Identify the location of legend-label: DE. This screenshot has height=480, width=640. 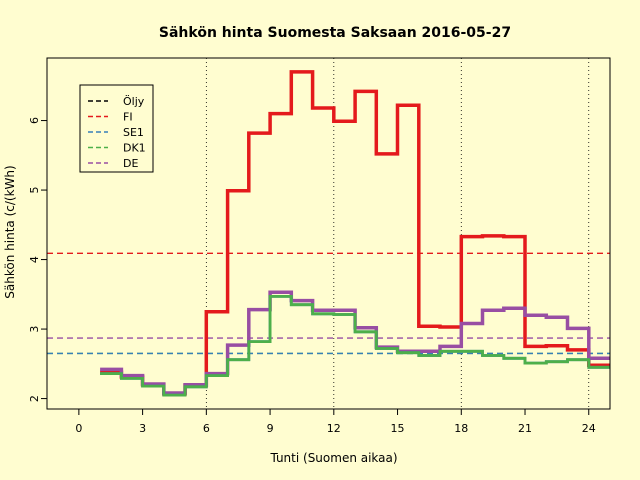
(130, 163).